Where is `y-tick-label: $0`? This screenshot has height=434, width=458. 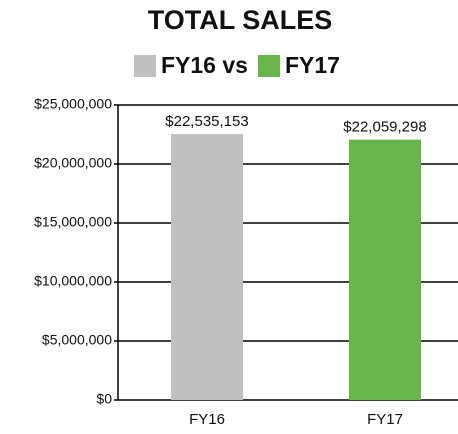
y-tick-label: $0 is located at coordinates (104, 399).